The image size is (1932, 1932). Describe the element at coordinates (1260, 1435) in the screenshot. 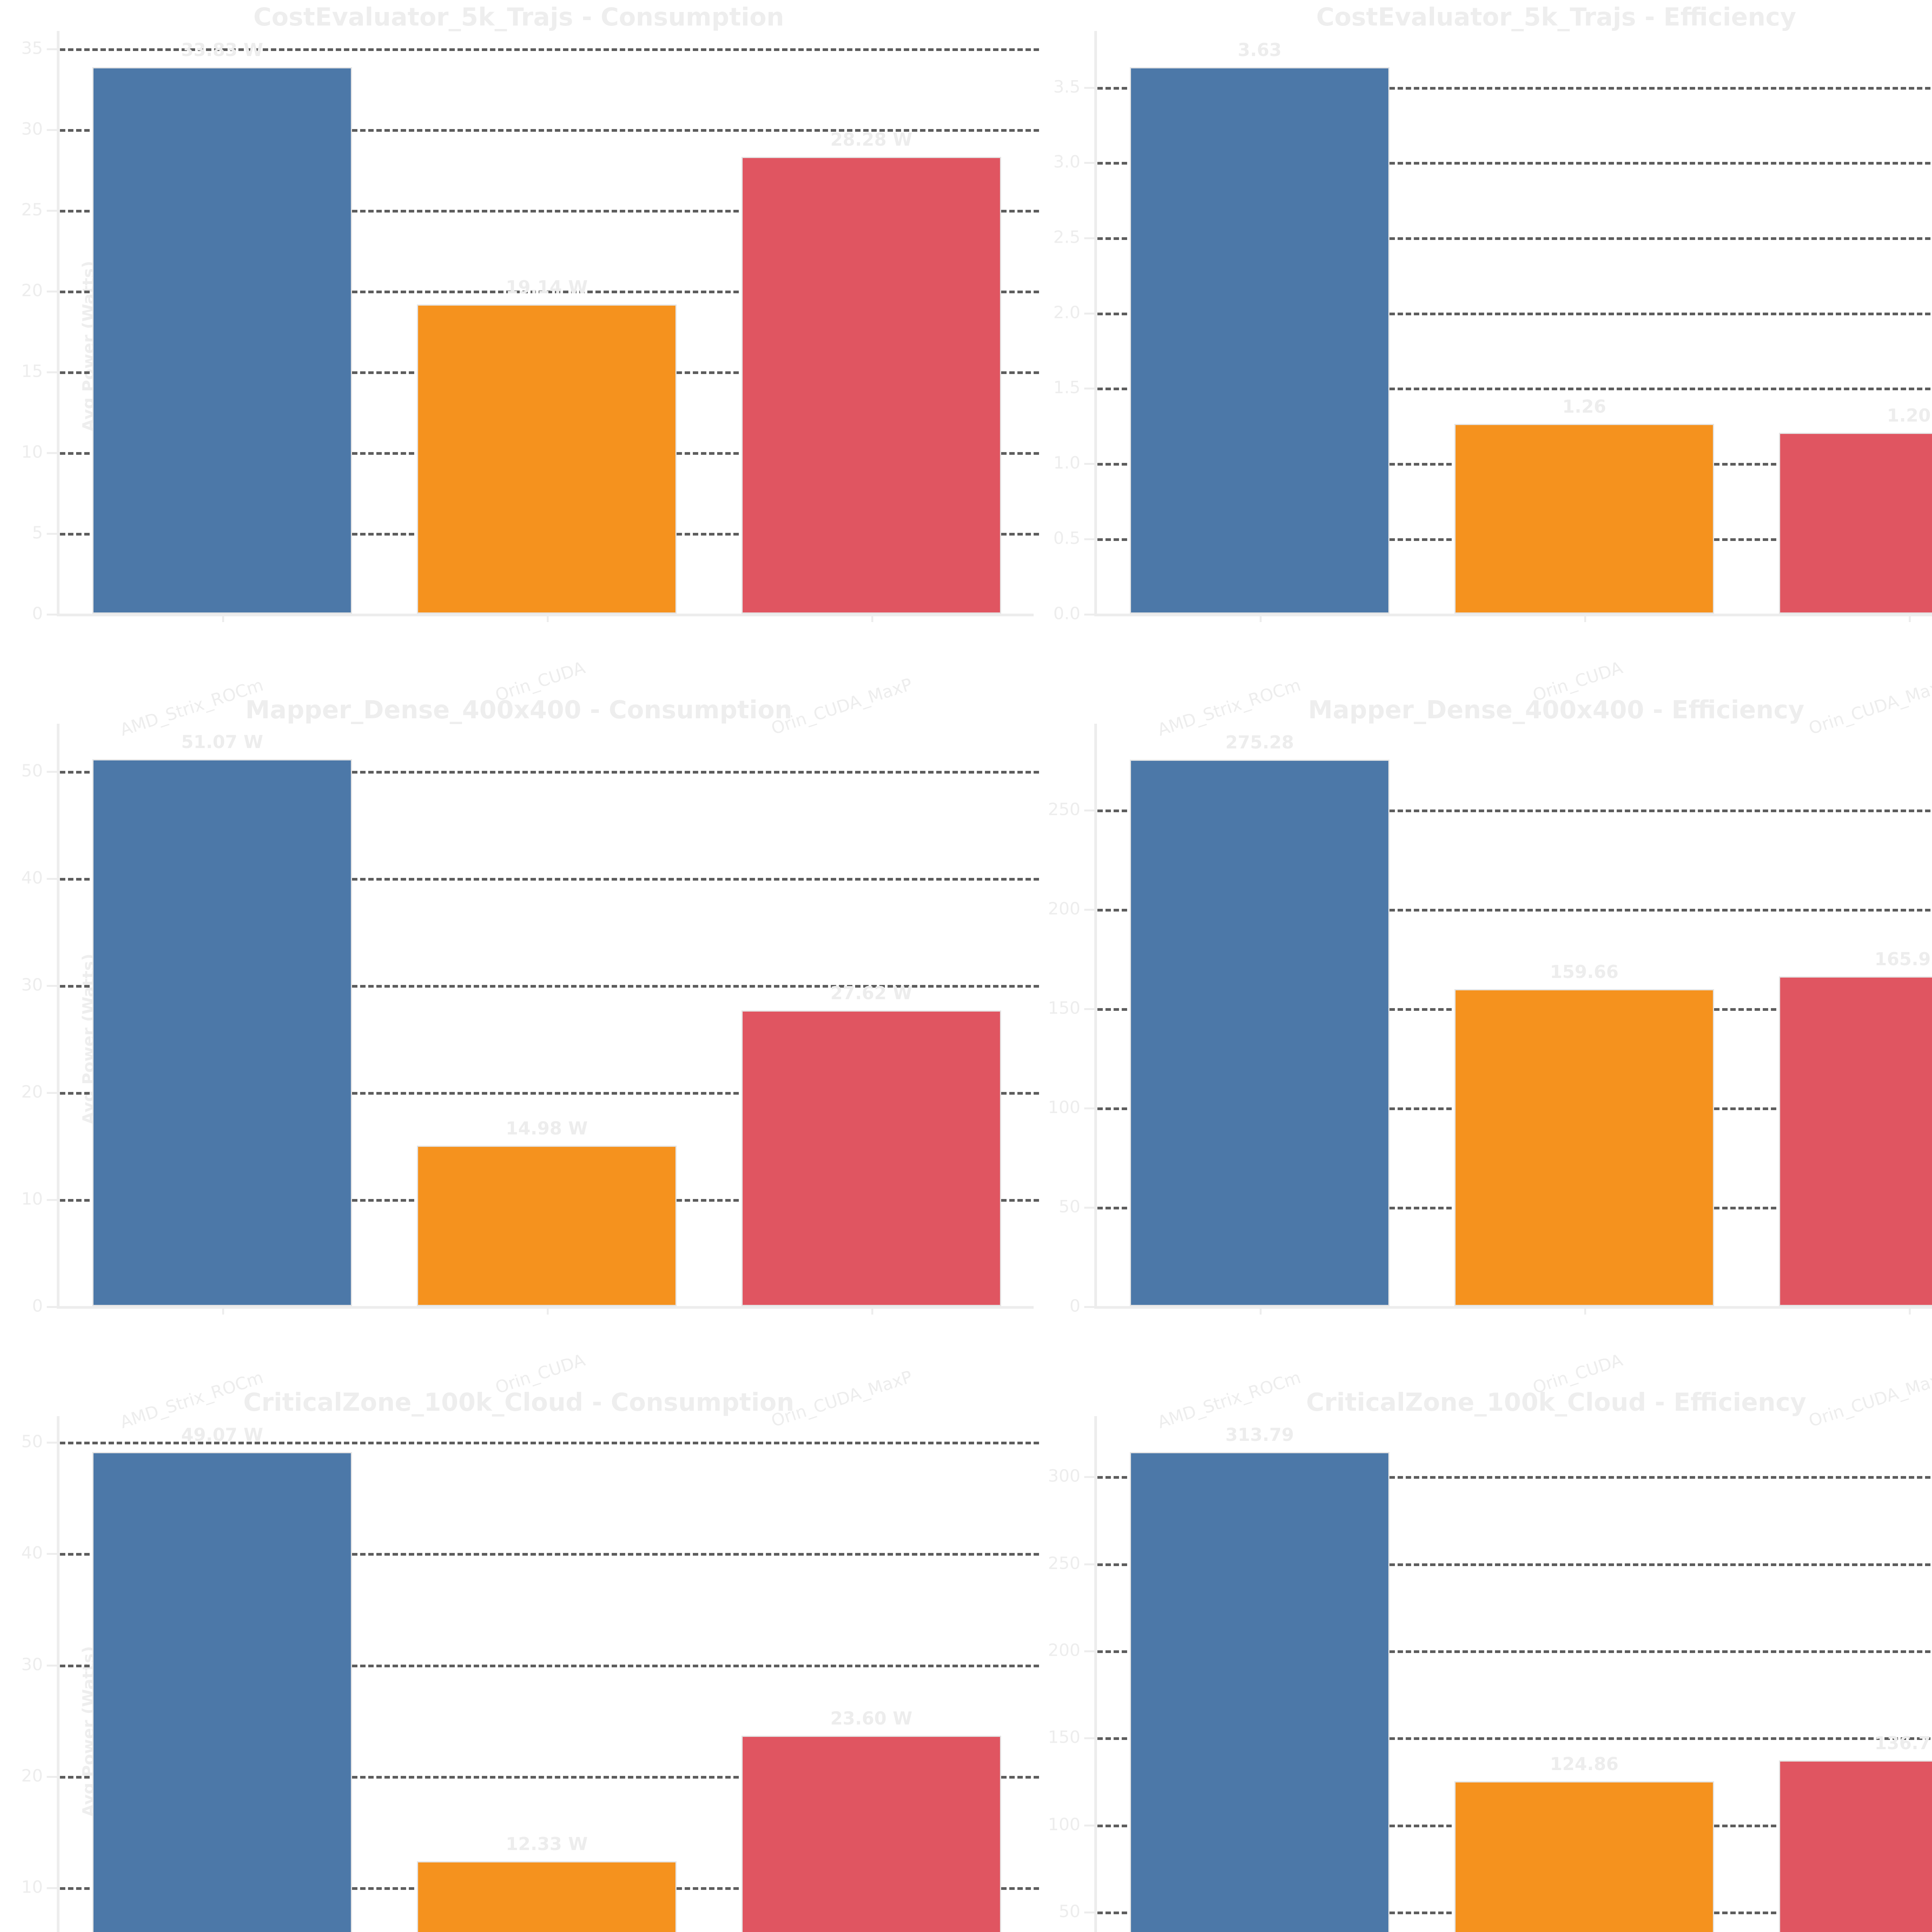

I see `bar-value-label: 313.79` at that location.